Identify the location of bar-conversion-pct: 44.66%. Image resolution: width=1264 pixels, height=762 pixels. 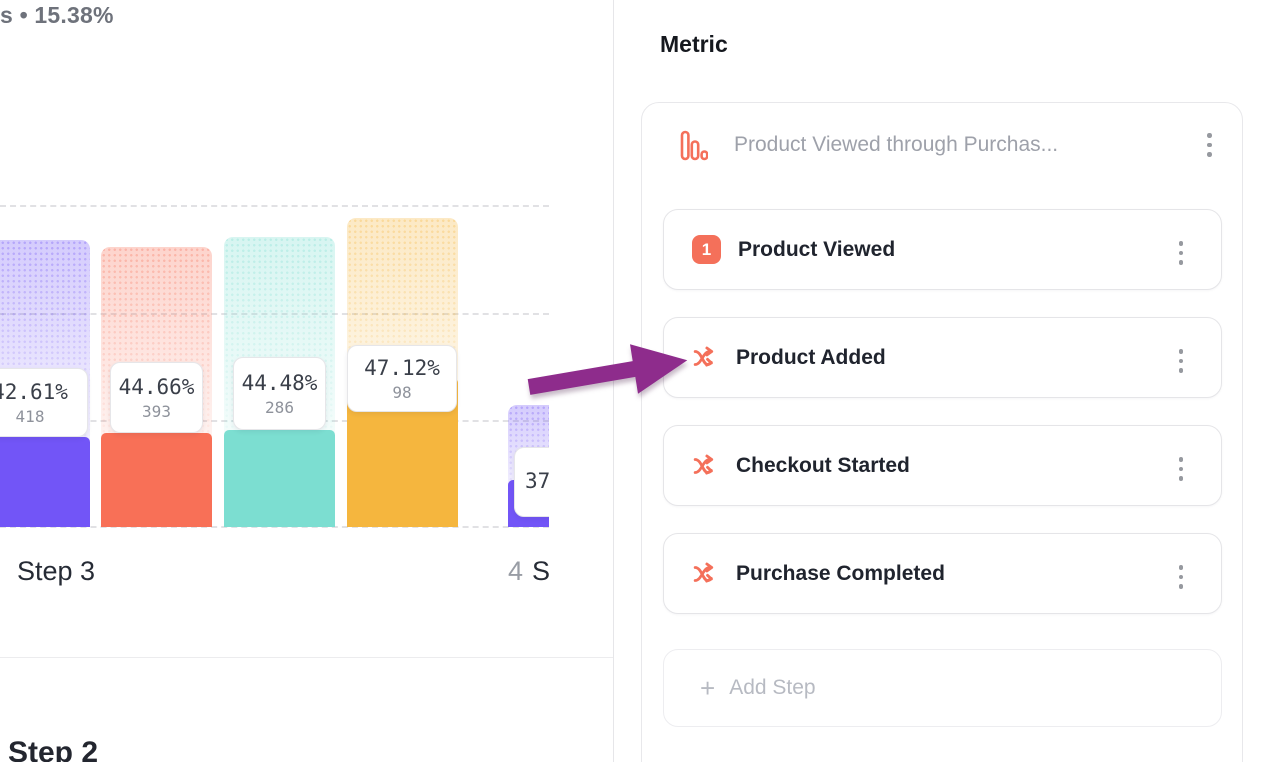
(156, 386).